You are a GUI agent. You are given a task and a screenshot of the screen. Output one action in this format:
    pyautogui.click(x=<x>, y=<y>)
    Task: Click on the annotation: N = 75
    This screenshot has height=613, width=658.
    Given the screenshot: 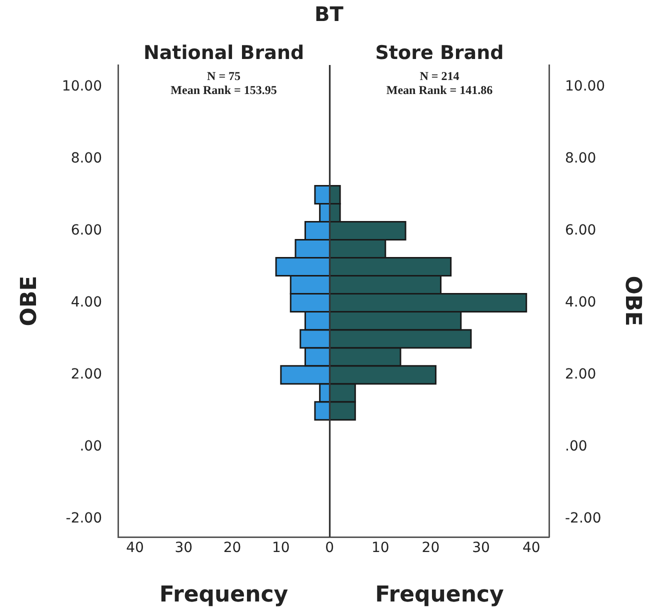 What is the action you would take?
    pyautogui.click(x=224, y=76)
    